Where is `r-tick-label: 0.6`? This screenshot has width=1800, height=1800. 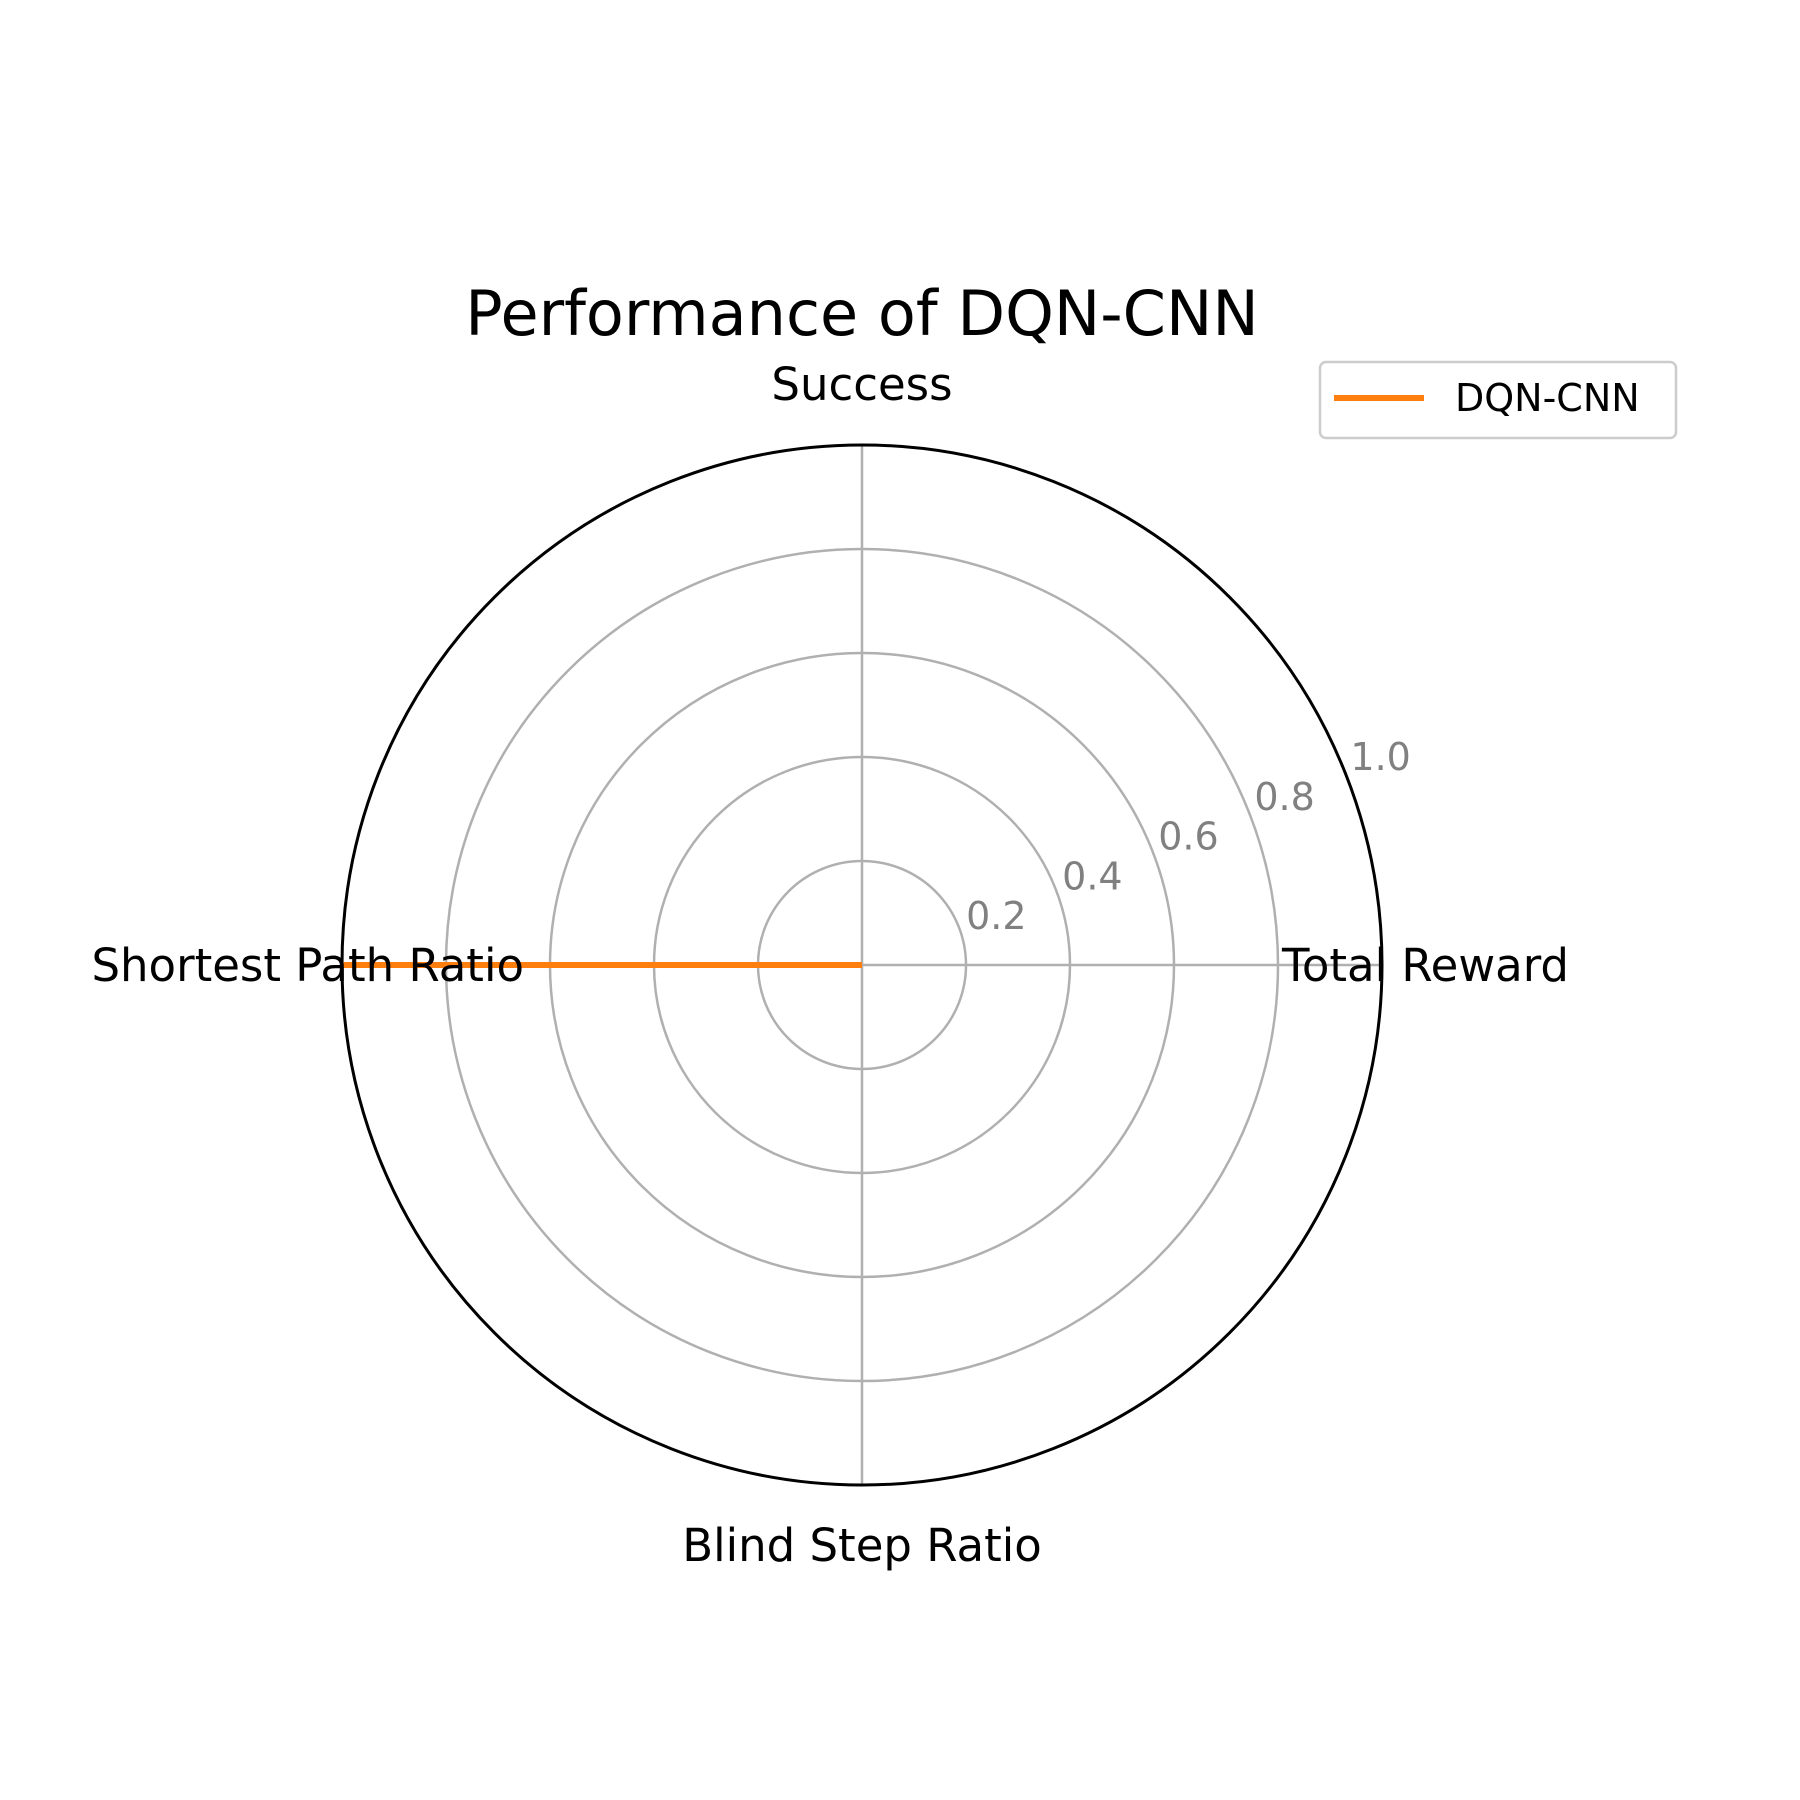 r-tick-label: 0.6 is located at coordinates (1188, 837).